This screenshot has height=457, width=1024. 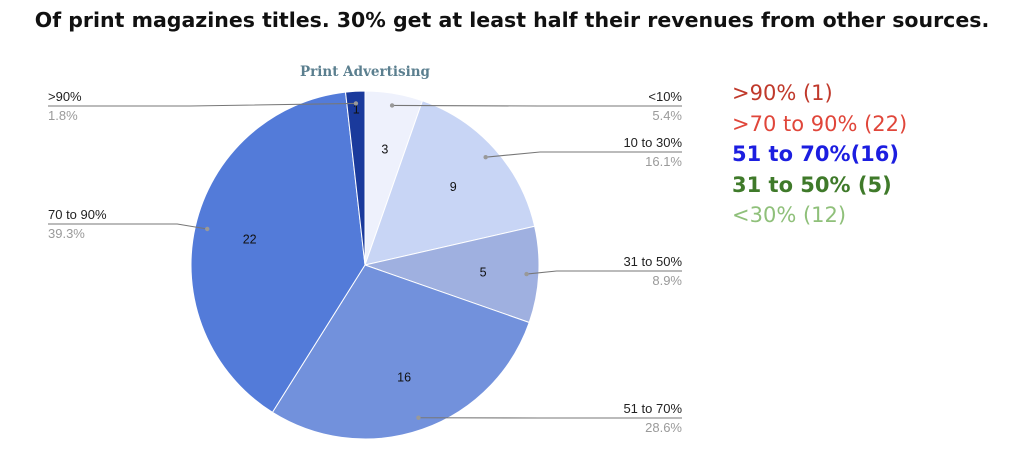 I want to click on callout-percent: 39.3%, so click(x=66, y=233).